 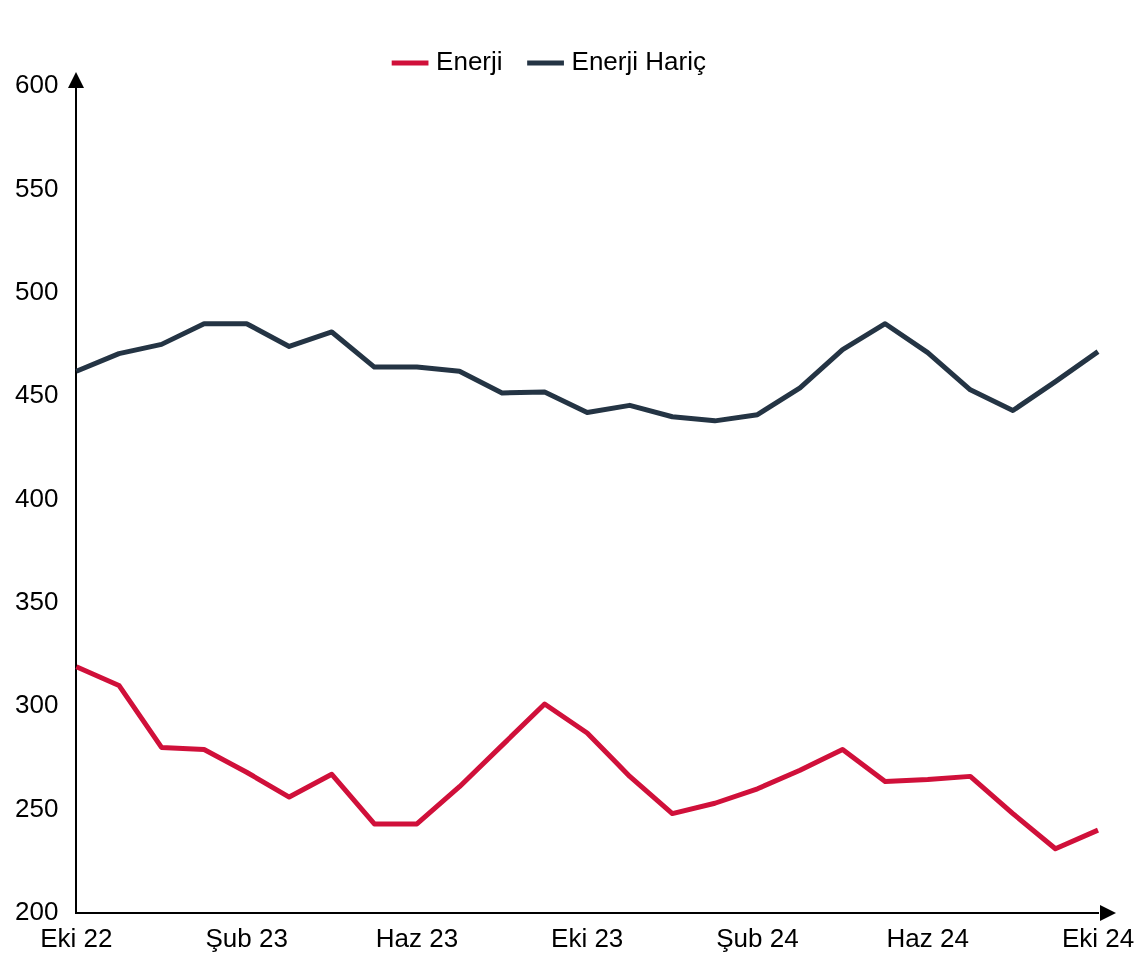 What do you see at coordinates (757, 937) in the screenshot?
I see `x-tick-label: Şub 24` at bounding box center [757, 937].